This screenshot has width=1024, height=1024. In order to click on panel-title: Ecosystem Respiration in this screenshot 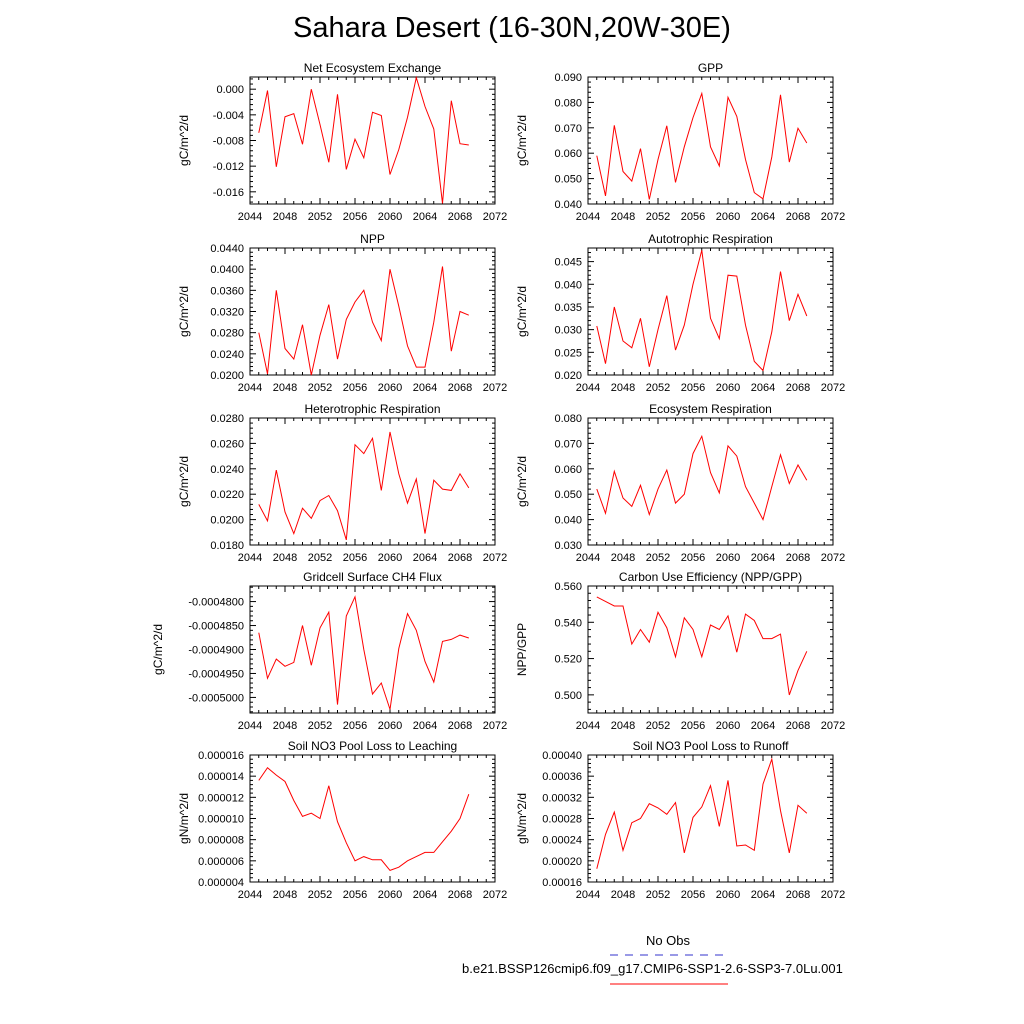, I will do `click(710, 409)`.